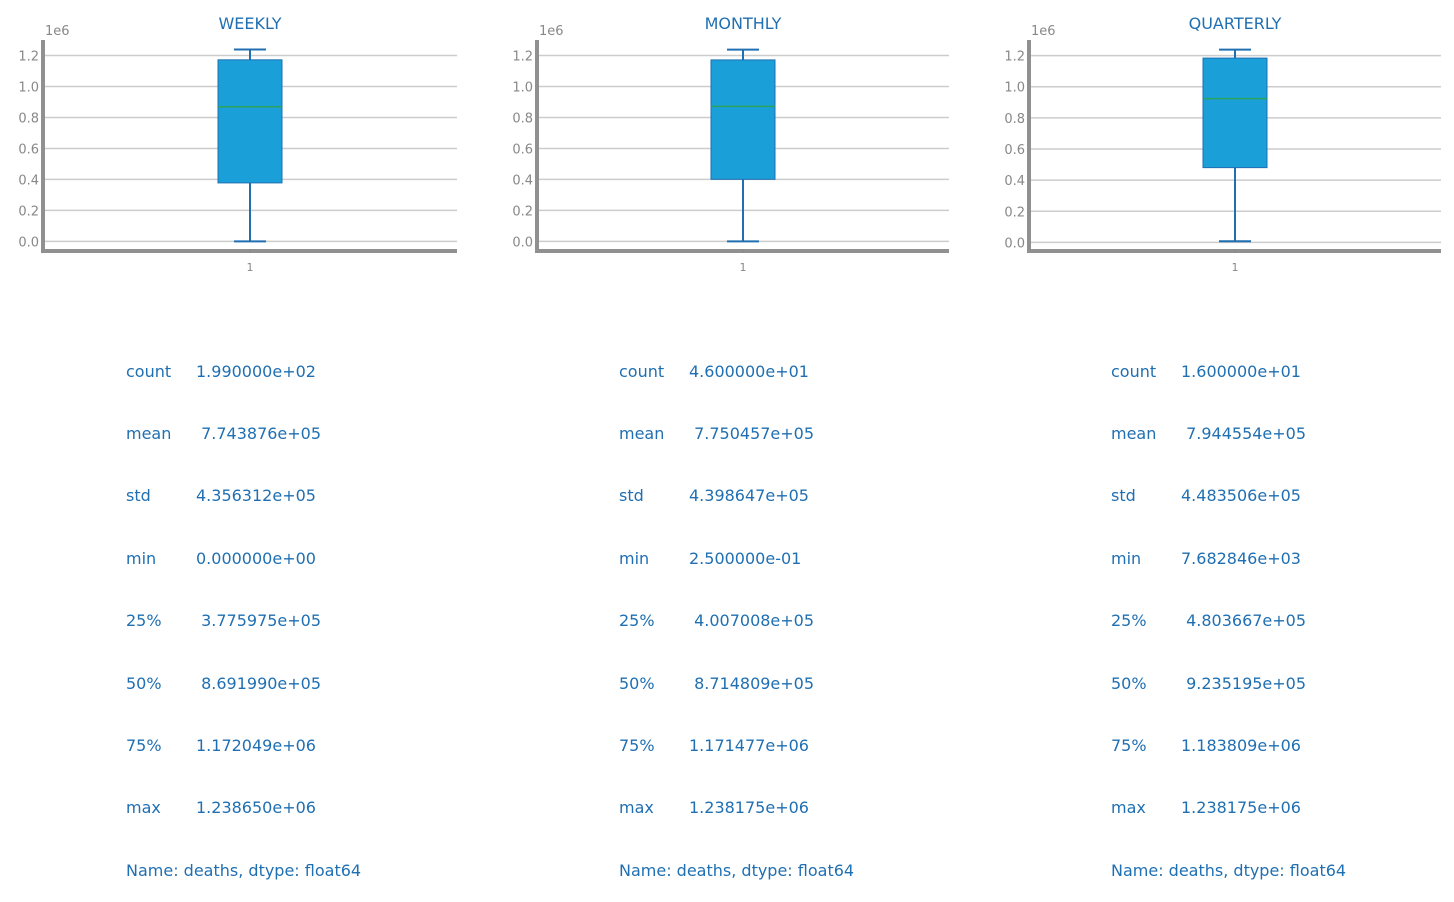 The height and width of the screenshot is (902, 1454). Describe the element at coordinates (221, 808) in the screenshot. I see `stats-row-max: max 1.238650e+06` at that location.